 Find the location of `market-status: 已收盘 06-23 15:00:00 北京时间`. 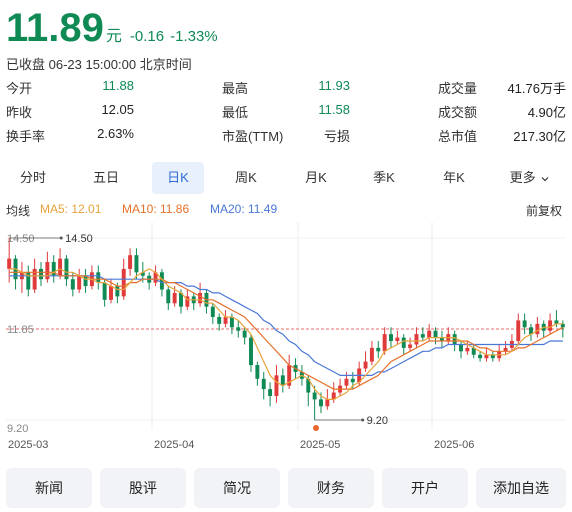

market-status: 已收盘 06-23 15:00:00 北京时间 is located at coordinates (99, 64).